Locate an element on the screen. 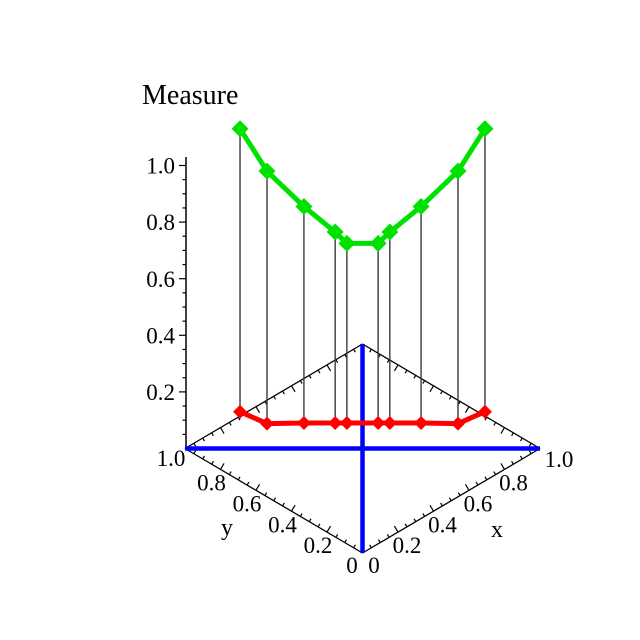  y-corner-label: 1.0 is located at coordinates (171, 458).